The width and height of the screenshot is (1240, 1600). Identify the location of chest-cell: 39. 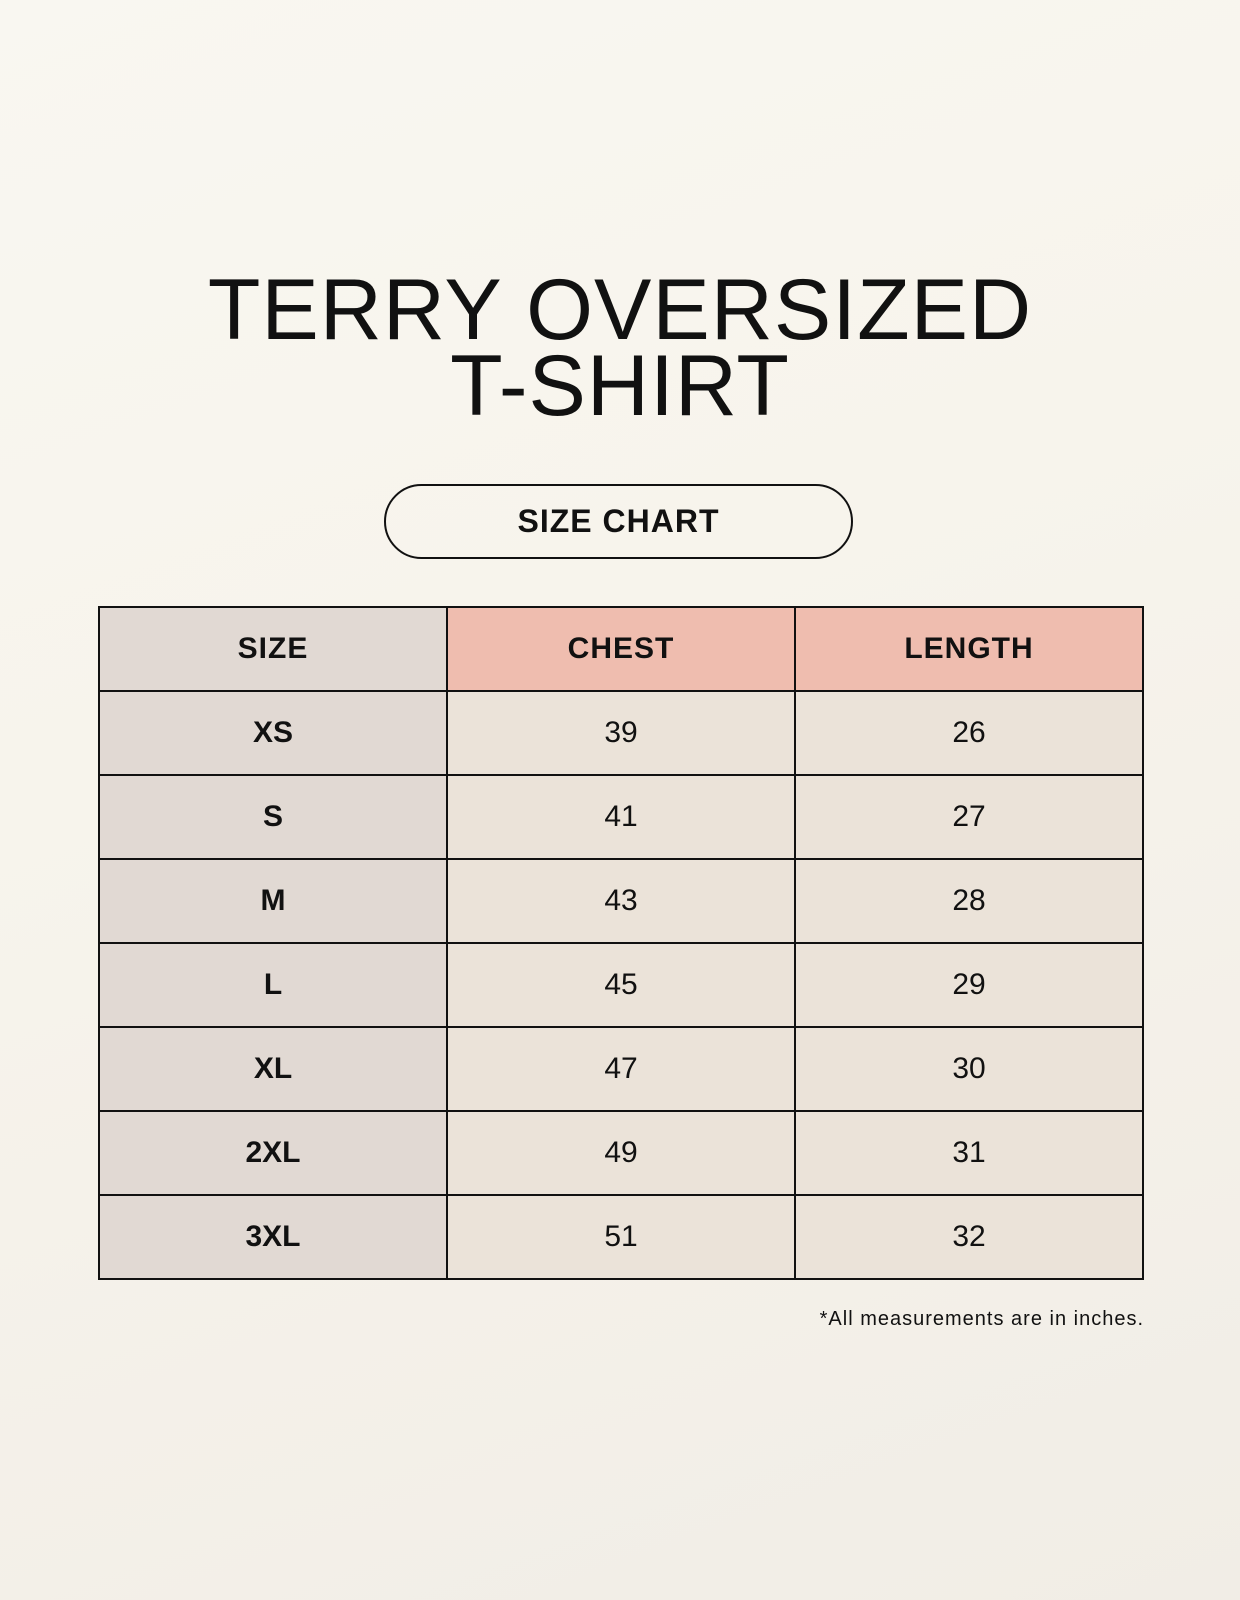
(621, 733).